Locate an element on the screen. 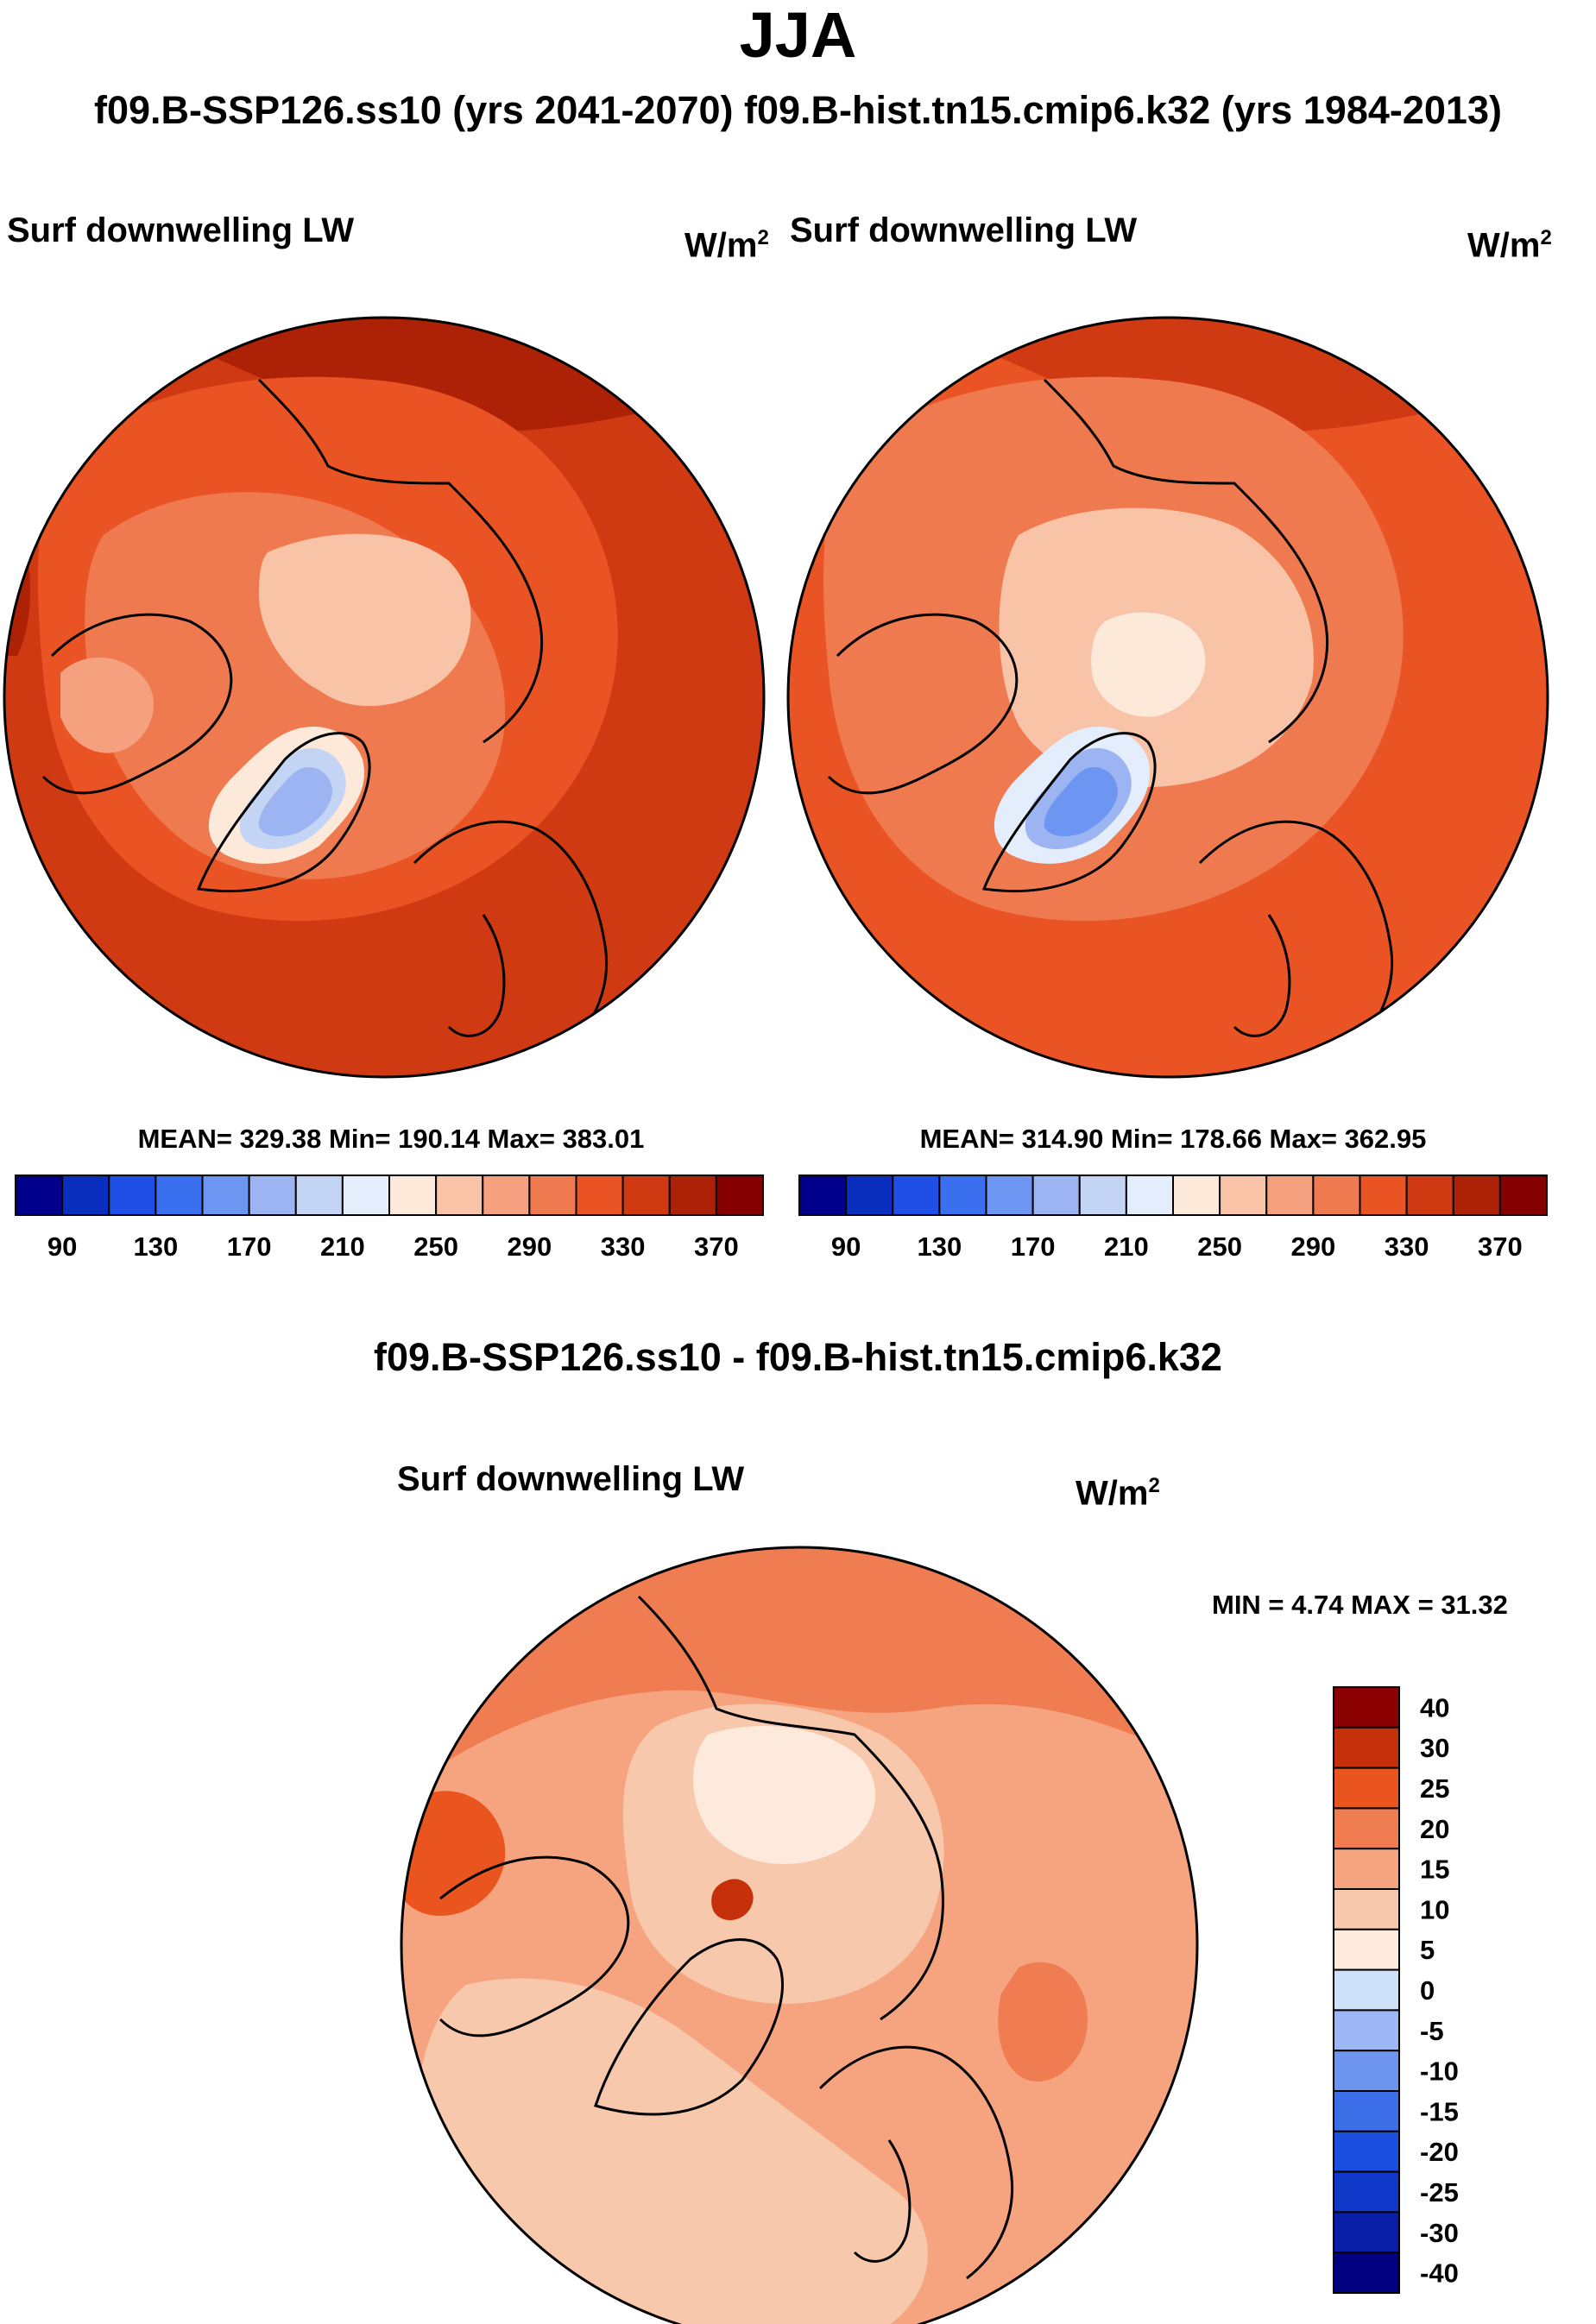 This screenshot has height=2324, width=1596. colorbar-hist-tick-label: 250 is located at coordinates (1219, 1246).